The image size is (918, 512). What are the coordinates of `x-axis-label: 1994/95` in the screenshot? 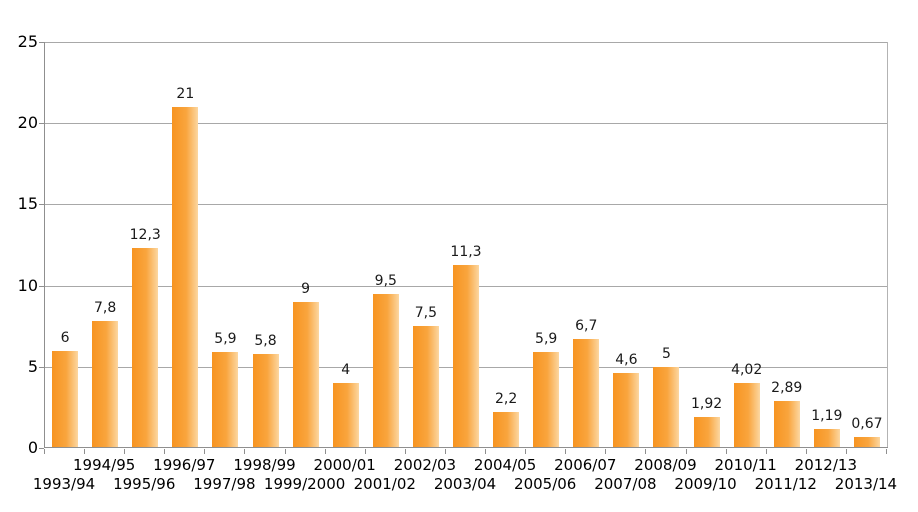 It's located at (104, 465).